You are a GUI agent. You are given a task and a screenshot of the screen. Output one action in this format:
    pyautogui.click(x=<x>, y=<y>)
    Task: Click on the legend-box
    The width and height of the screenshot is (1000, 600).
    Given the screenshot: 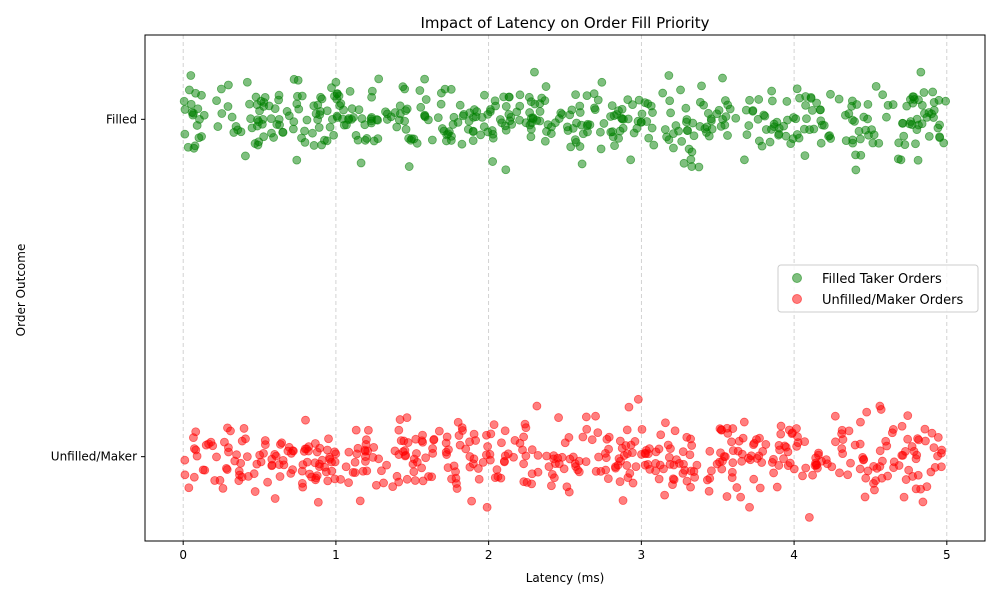 What is the action you would take?
    pyautogui.click(x=878, y=288)
    